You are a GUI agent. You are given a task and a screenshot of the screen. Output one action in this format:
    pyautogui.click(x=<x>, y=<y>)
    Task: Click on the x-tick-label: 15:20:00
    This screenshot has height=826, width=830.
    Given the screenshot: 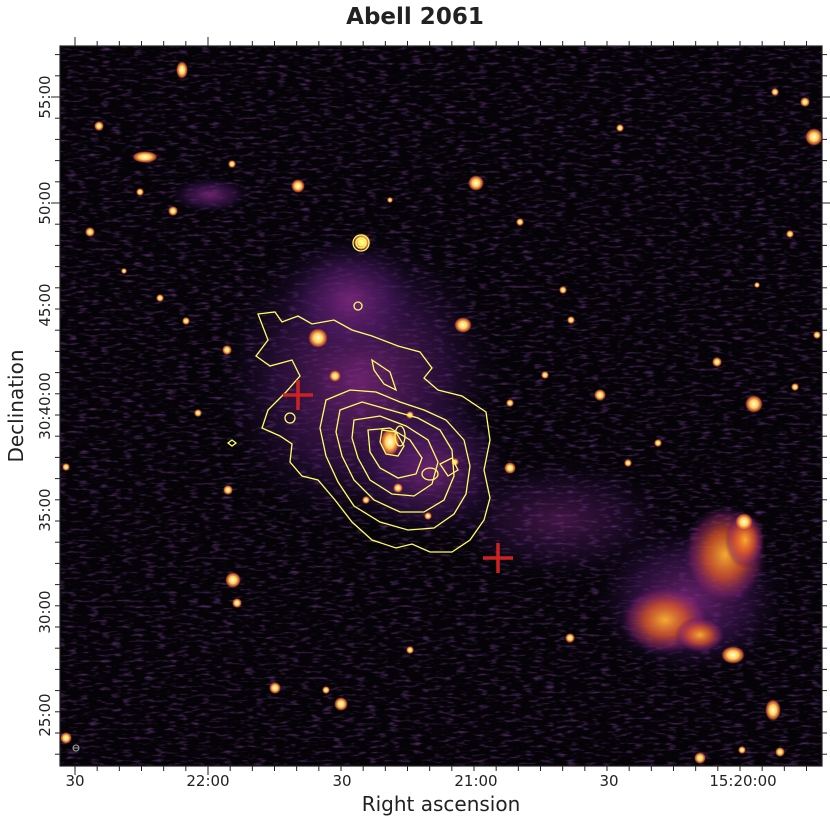 What is the action you would take?
    pyautogui.click(x=742, y=781)
    